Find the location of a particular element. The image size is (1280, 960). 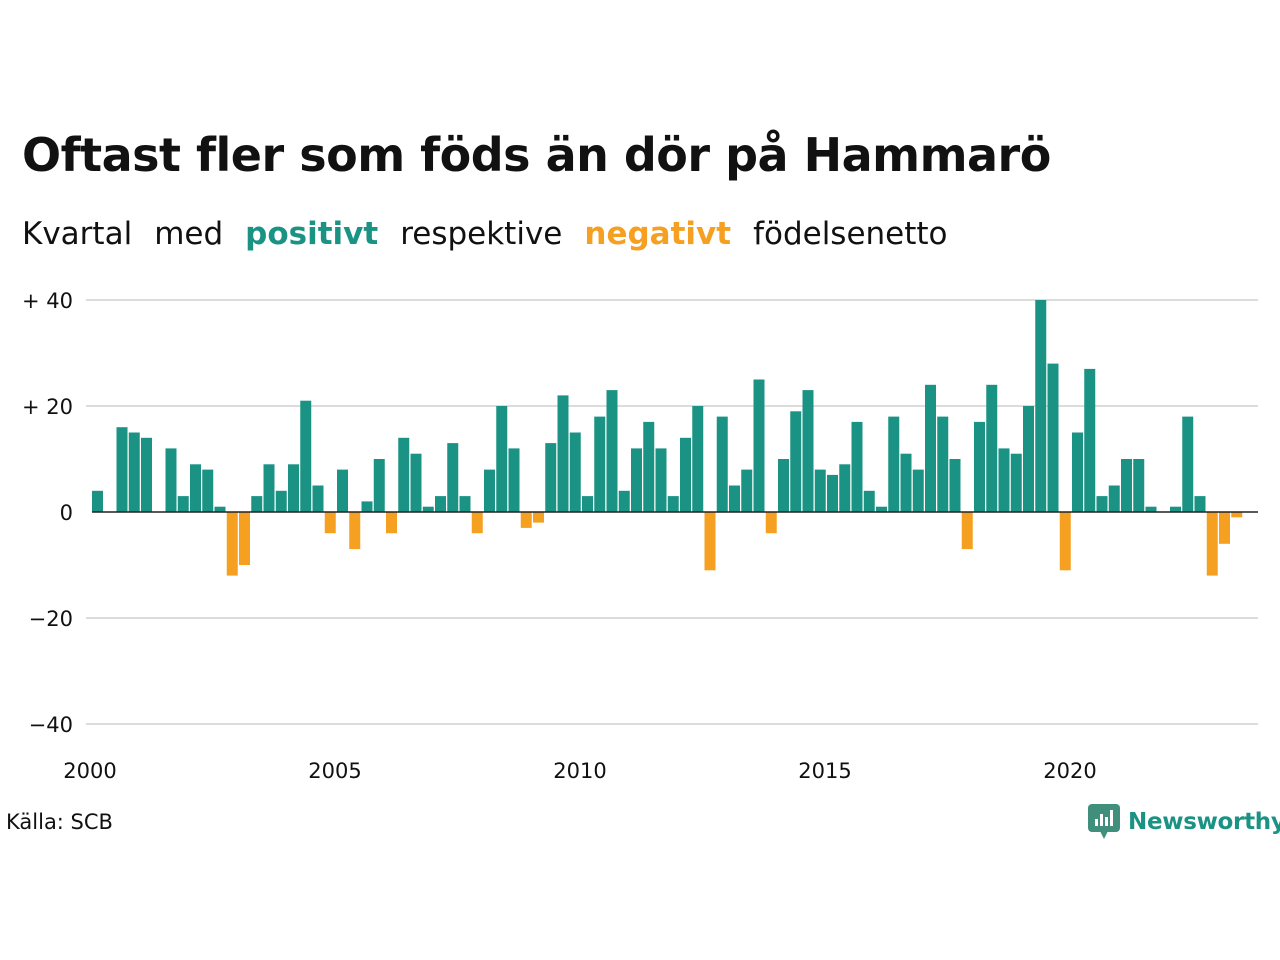

x-tick-label: 2010 is located at coordinates (579, 771).